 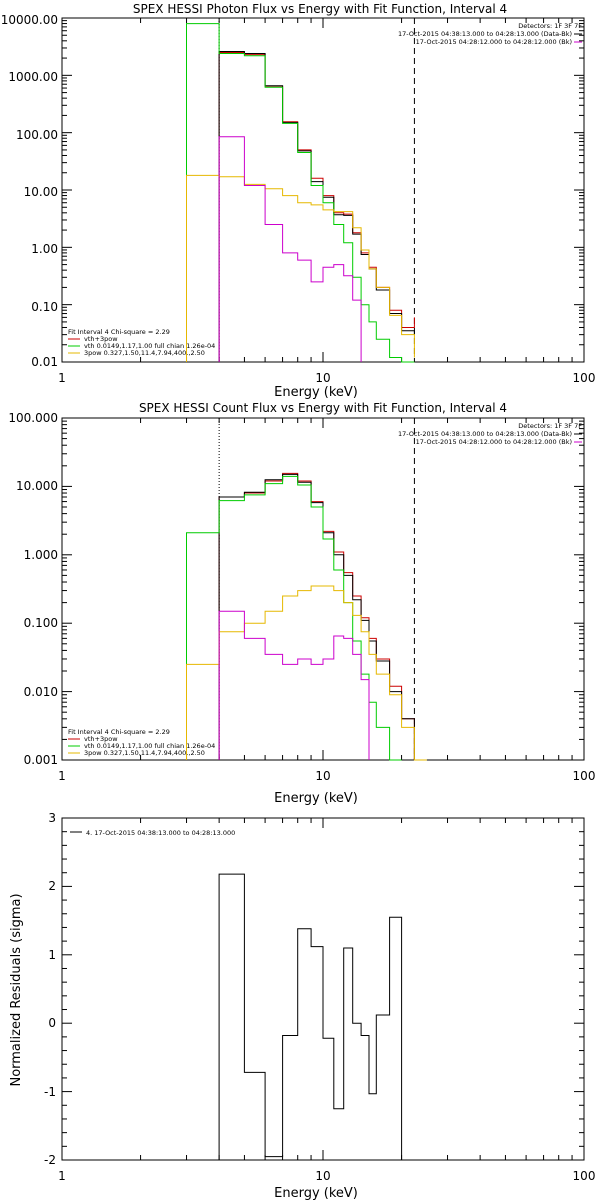 I want to click on count-flux-y-tick-0.010: 0.010, so click(x=41, y=692).